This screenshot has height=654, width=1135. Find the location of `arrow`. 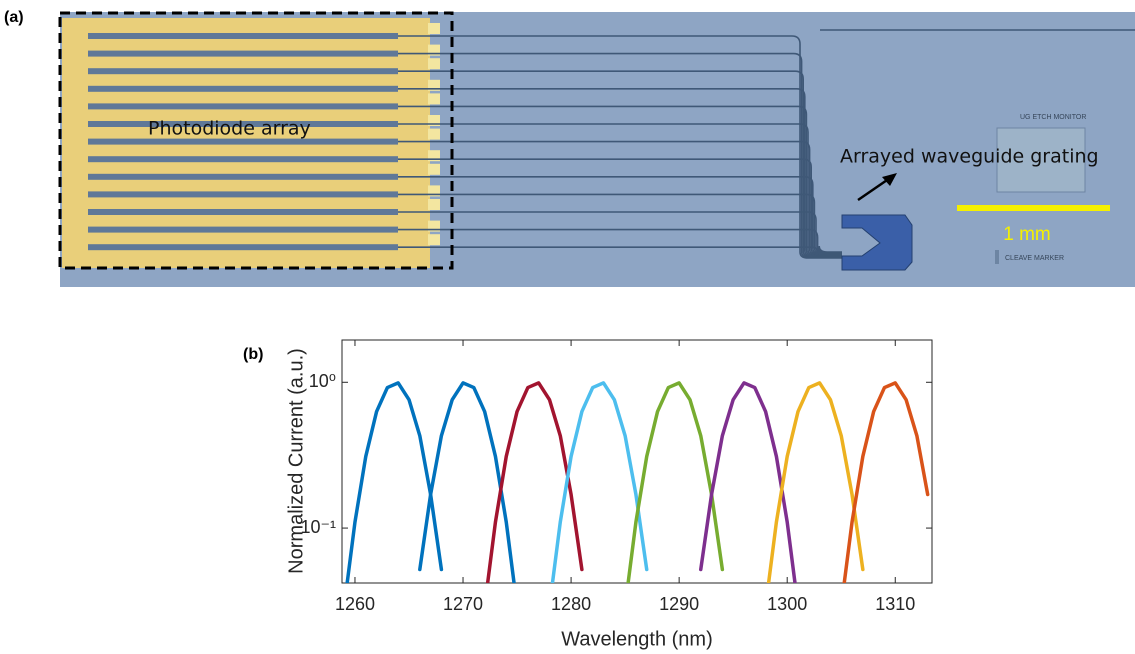

arrow is located at coordinates (874, 189).